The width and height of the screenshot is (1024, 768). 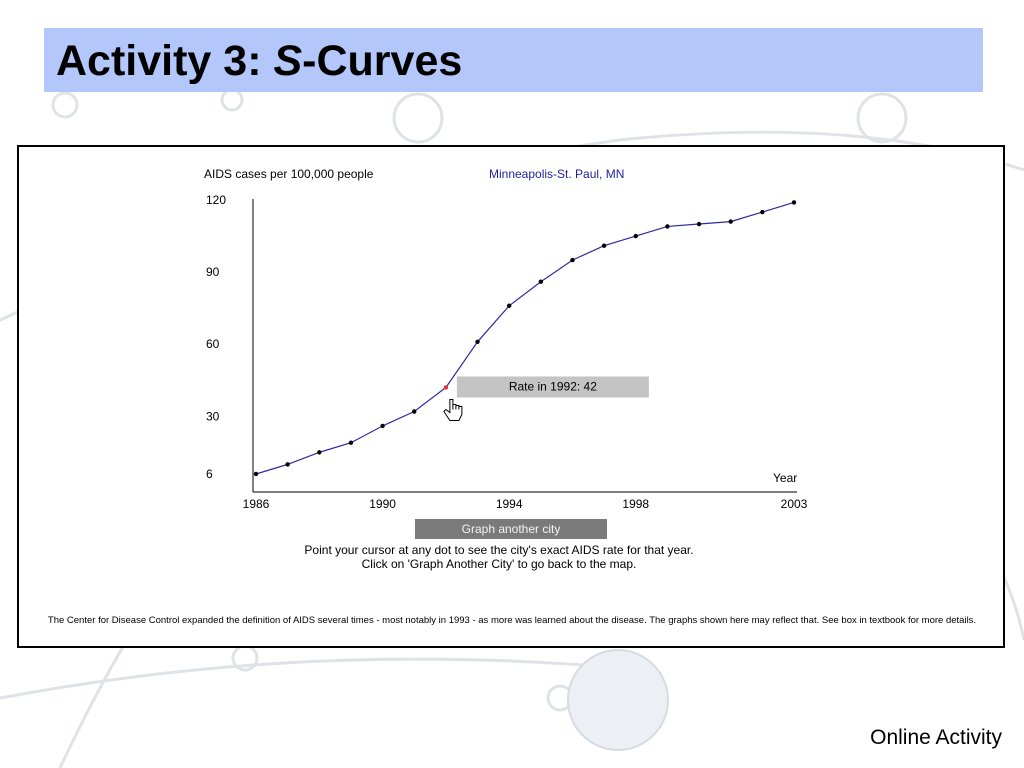 I want to click on y-tick-label: 90, so click(x=213, y=272).